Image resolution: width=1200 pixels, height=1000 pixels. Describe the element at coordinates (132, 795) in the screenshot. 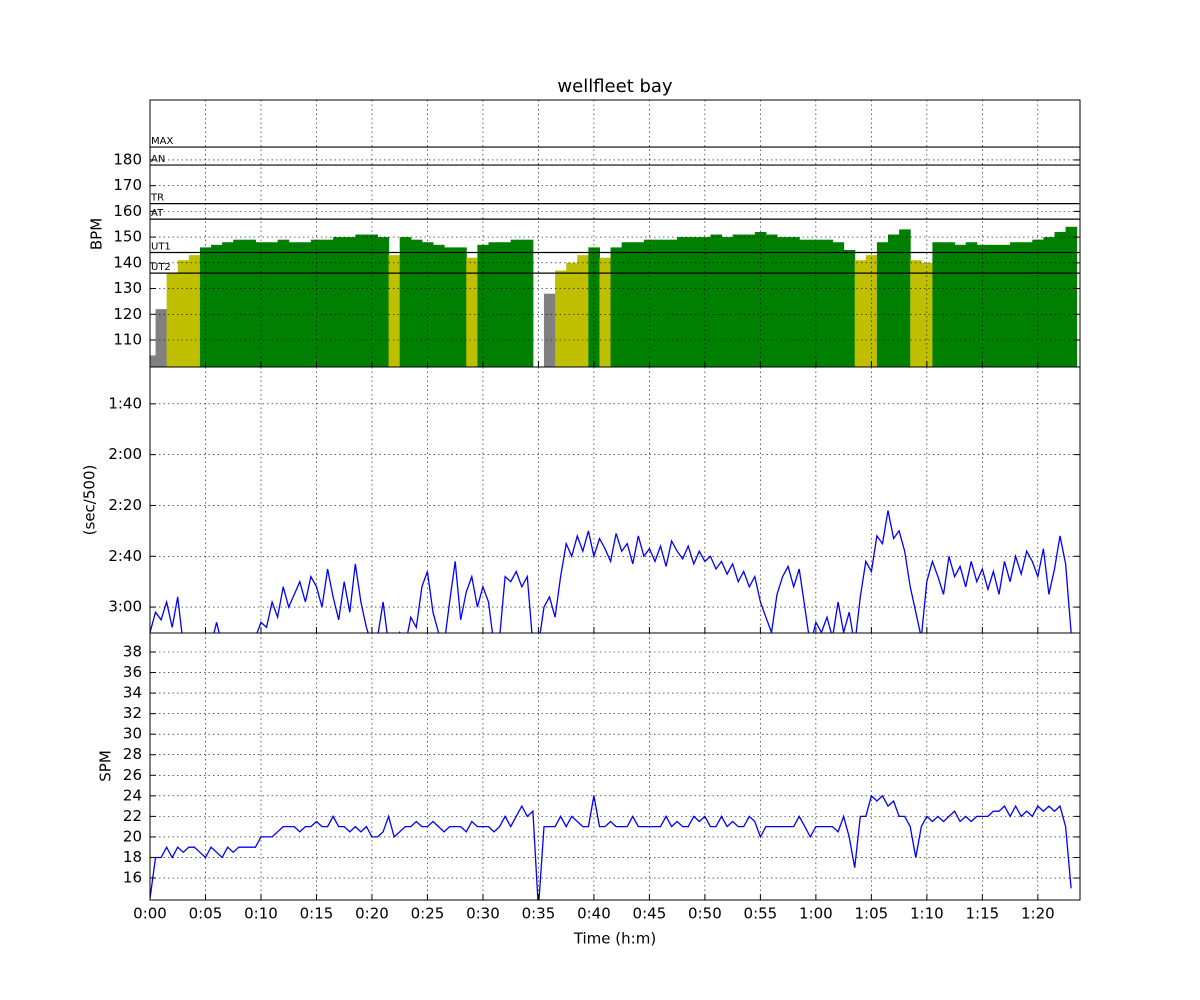

I see `y-tick-label: 24` at that location.